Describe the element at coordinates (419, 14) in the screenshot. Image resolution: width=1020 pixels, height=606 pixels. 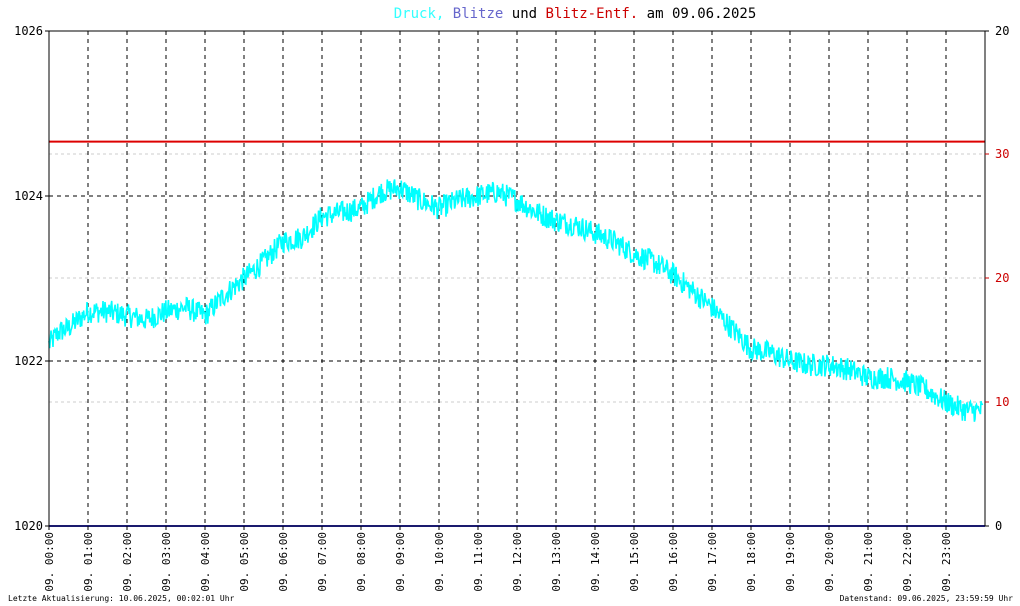
I see `title-druck: Druck,` at that location.